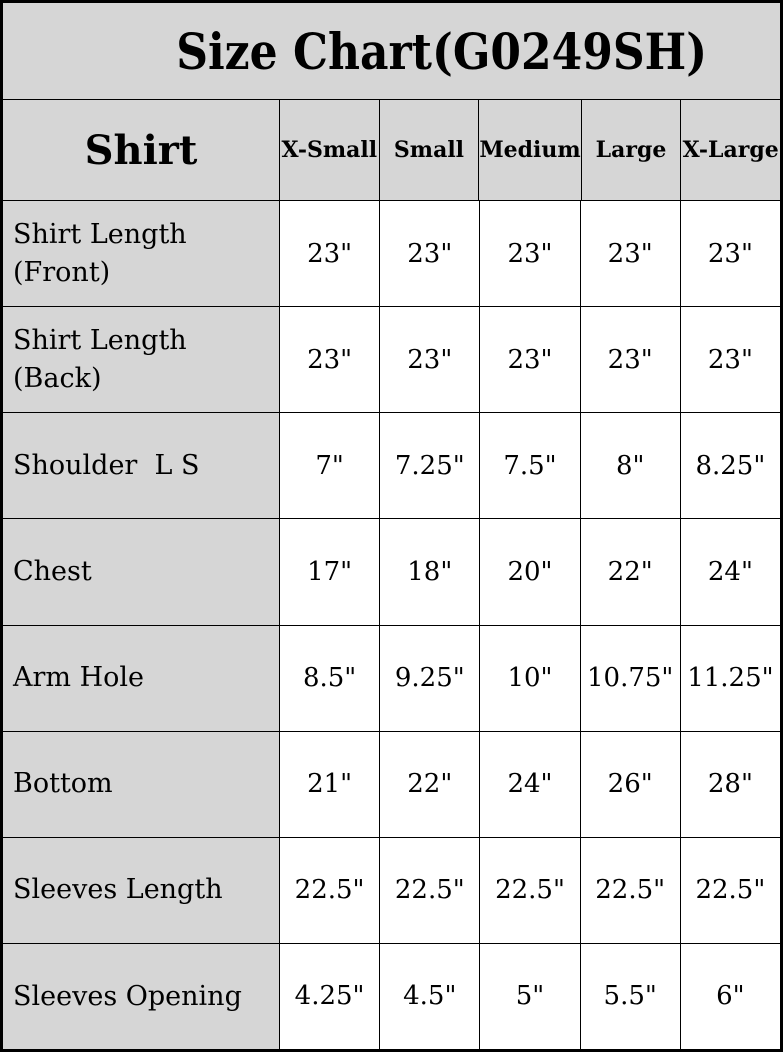  Describe the element at coordinates (629, 996) in the screenshot. I see `size-value-cell: 5.5"` at that location.